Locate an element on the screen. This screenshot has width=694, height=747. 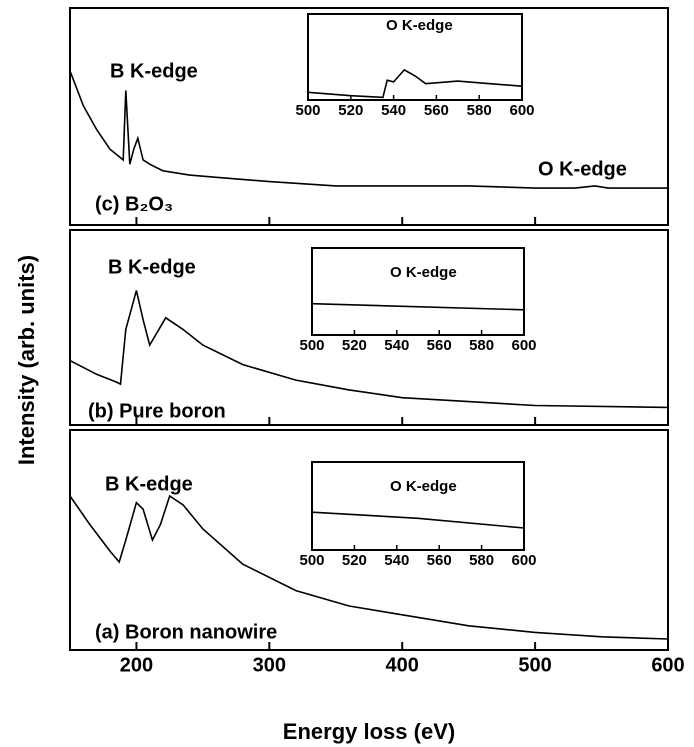
y-axis-label: Intensity (arb. units) is located at coordinates (26, 360).